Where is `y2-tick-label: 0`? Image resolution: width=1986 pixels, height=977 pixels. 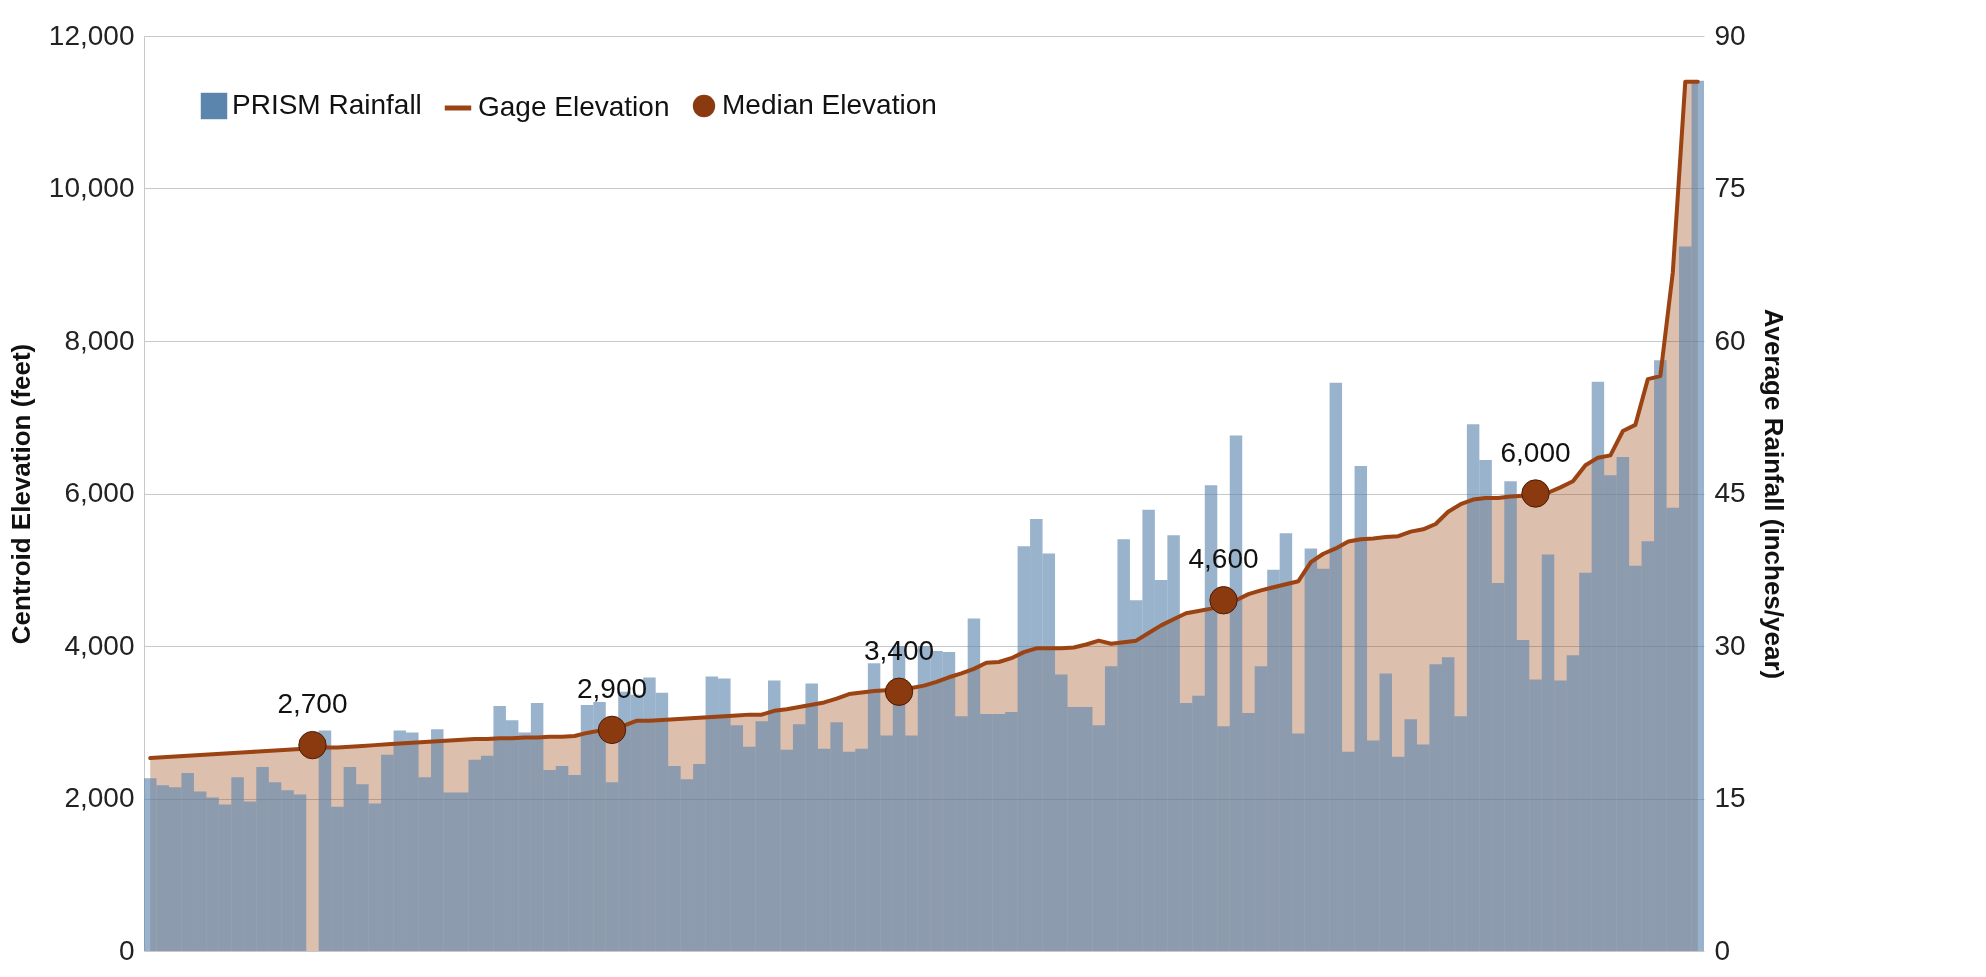
y2-tick-label: 0 is located at coordinates (1722, 950).